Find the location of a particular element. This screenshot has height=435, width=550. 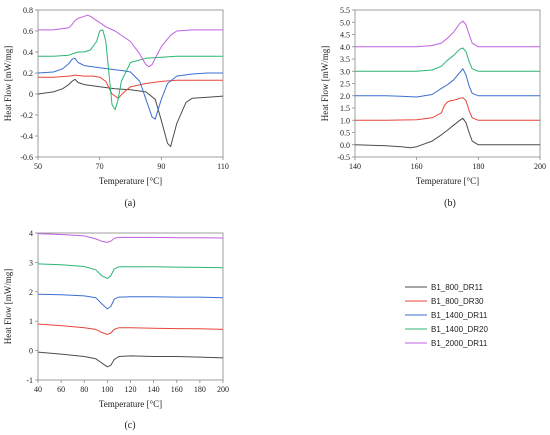

y-tick-label: -0.2 is located at coordinates (26, 115).